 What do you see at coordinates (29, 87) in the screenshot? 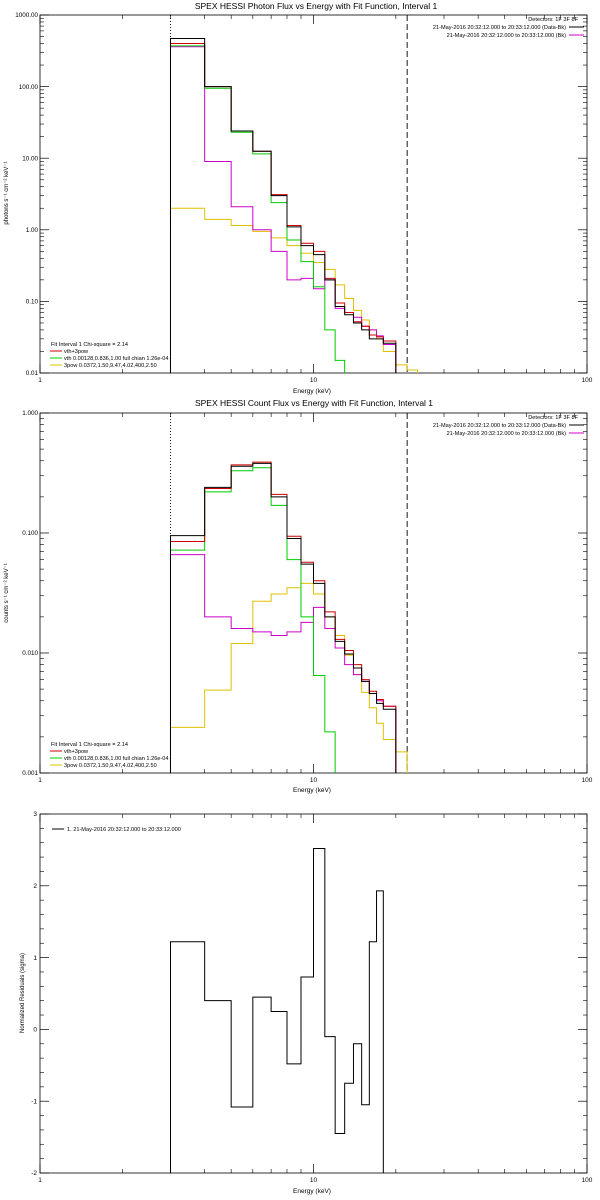
I see `y-tick-label: 100.00` at bounding box center [29, 87].